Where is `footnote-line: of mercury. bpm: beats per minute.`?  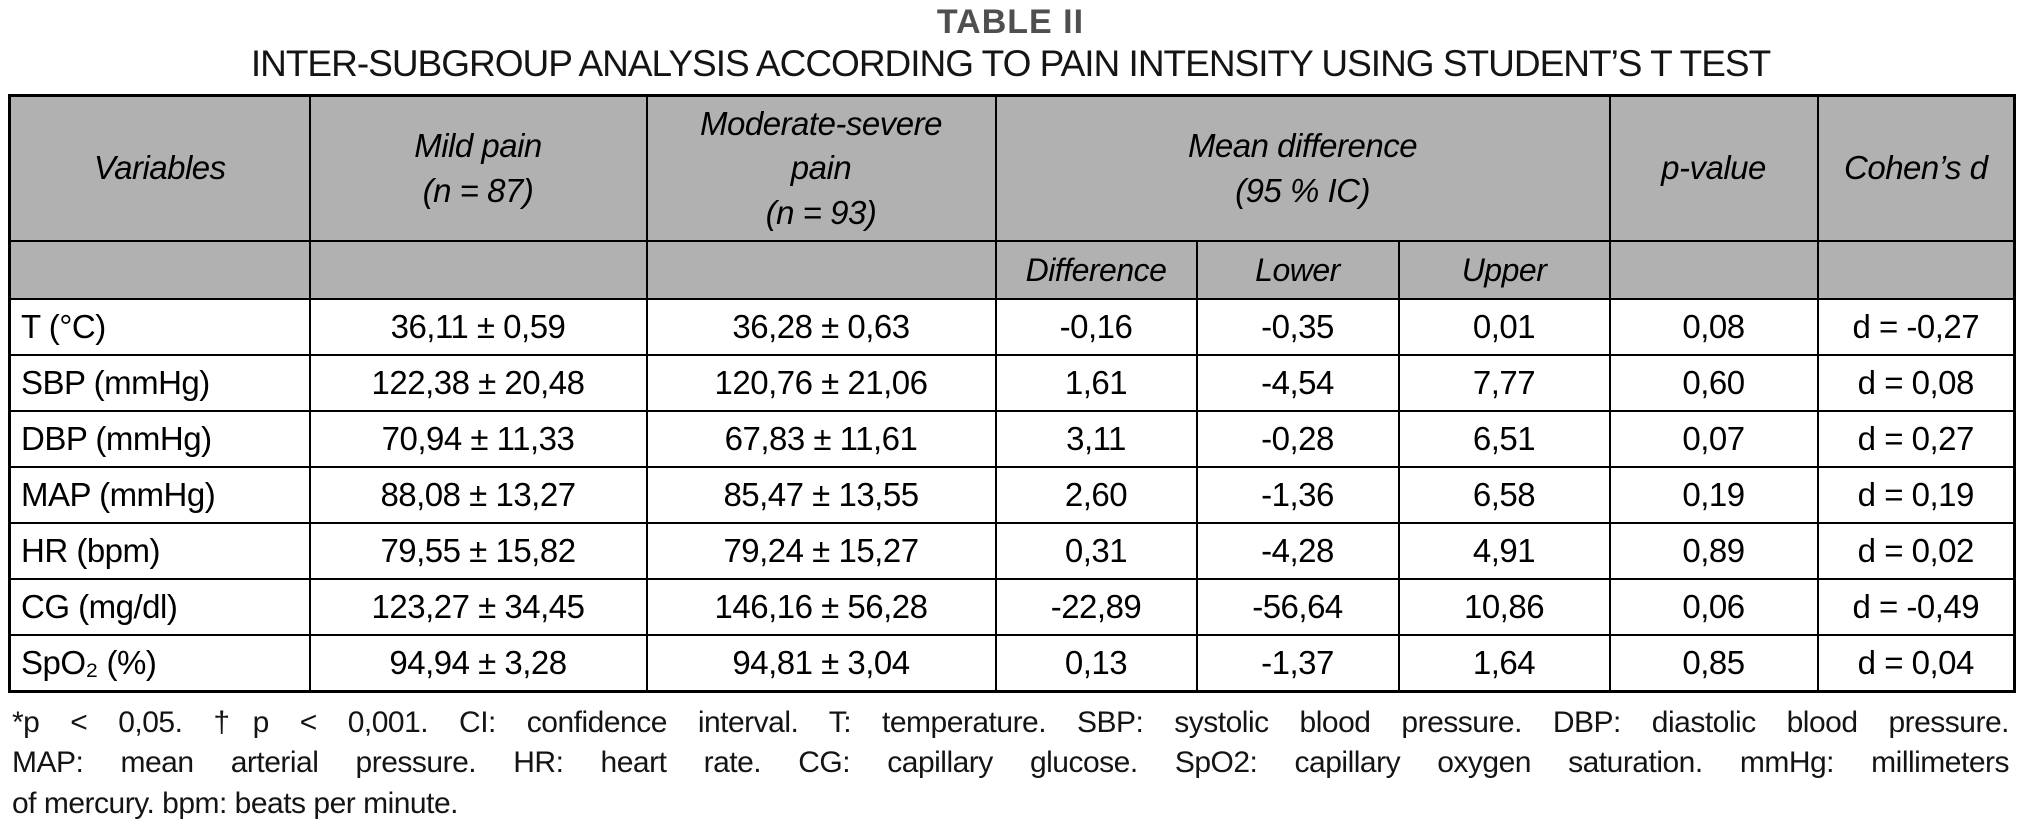 footnote-line: of mercury. bpm: beats per minute. is located at coordinates (235, 803).